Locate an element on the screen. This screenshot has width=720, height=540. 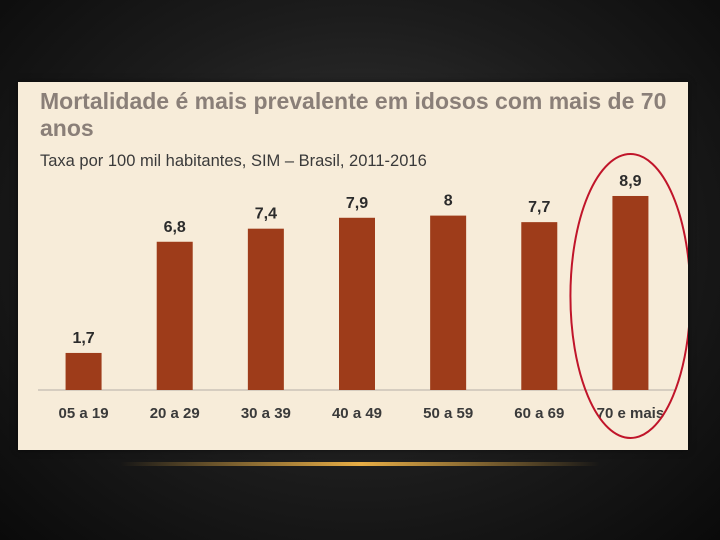
data-label: 7,7 is located at coordinates (539, 207).